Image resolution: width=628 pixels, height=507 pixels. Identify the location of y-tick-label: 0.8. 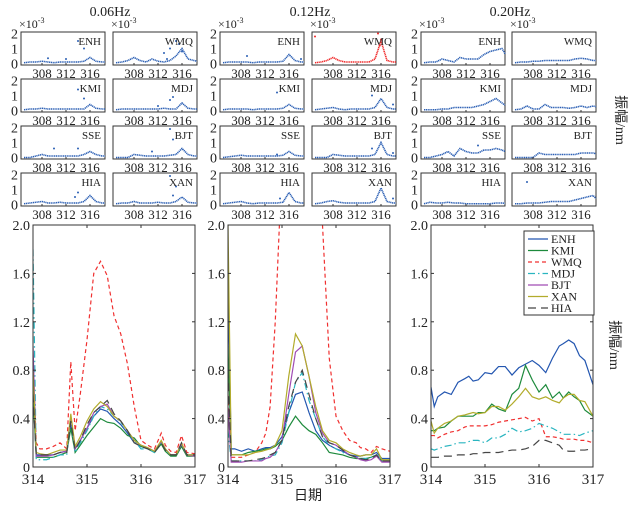
(217, 371).